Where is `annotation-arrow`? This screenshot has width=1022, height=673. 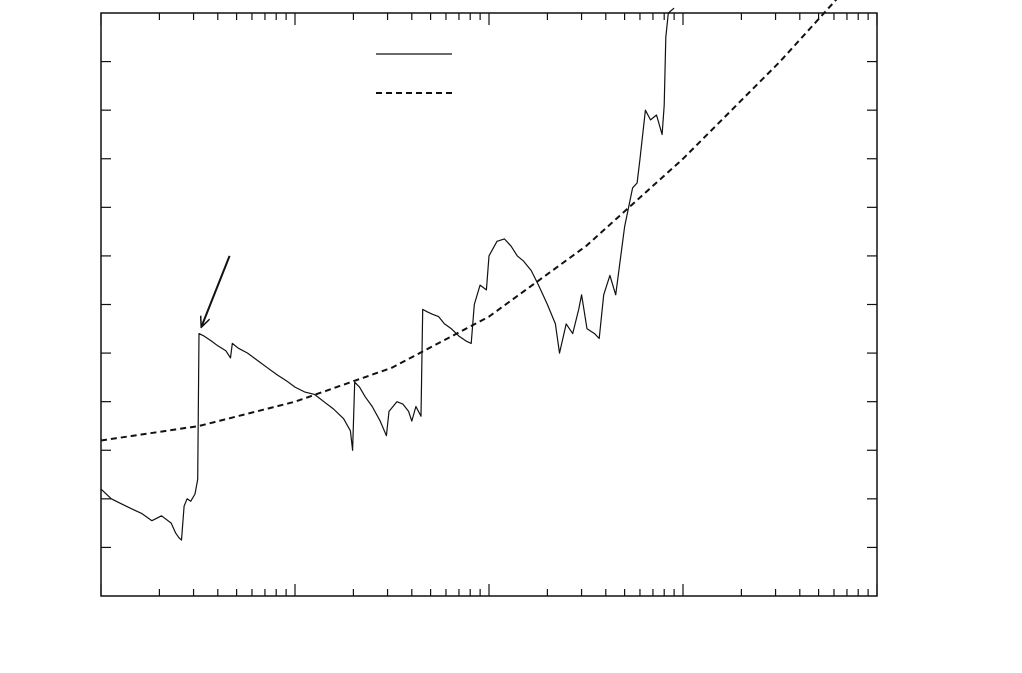 annotation-arrow is located at coordinates (216, 290).